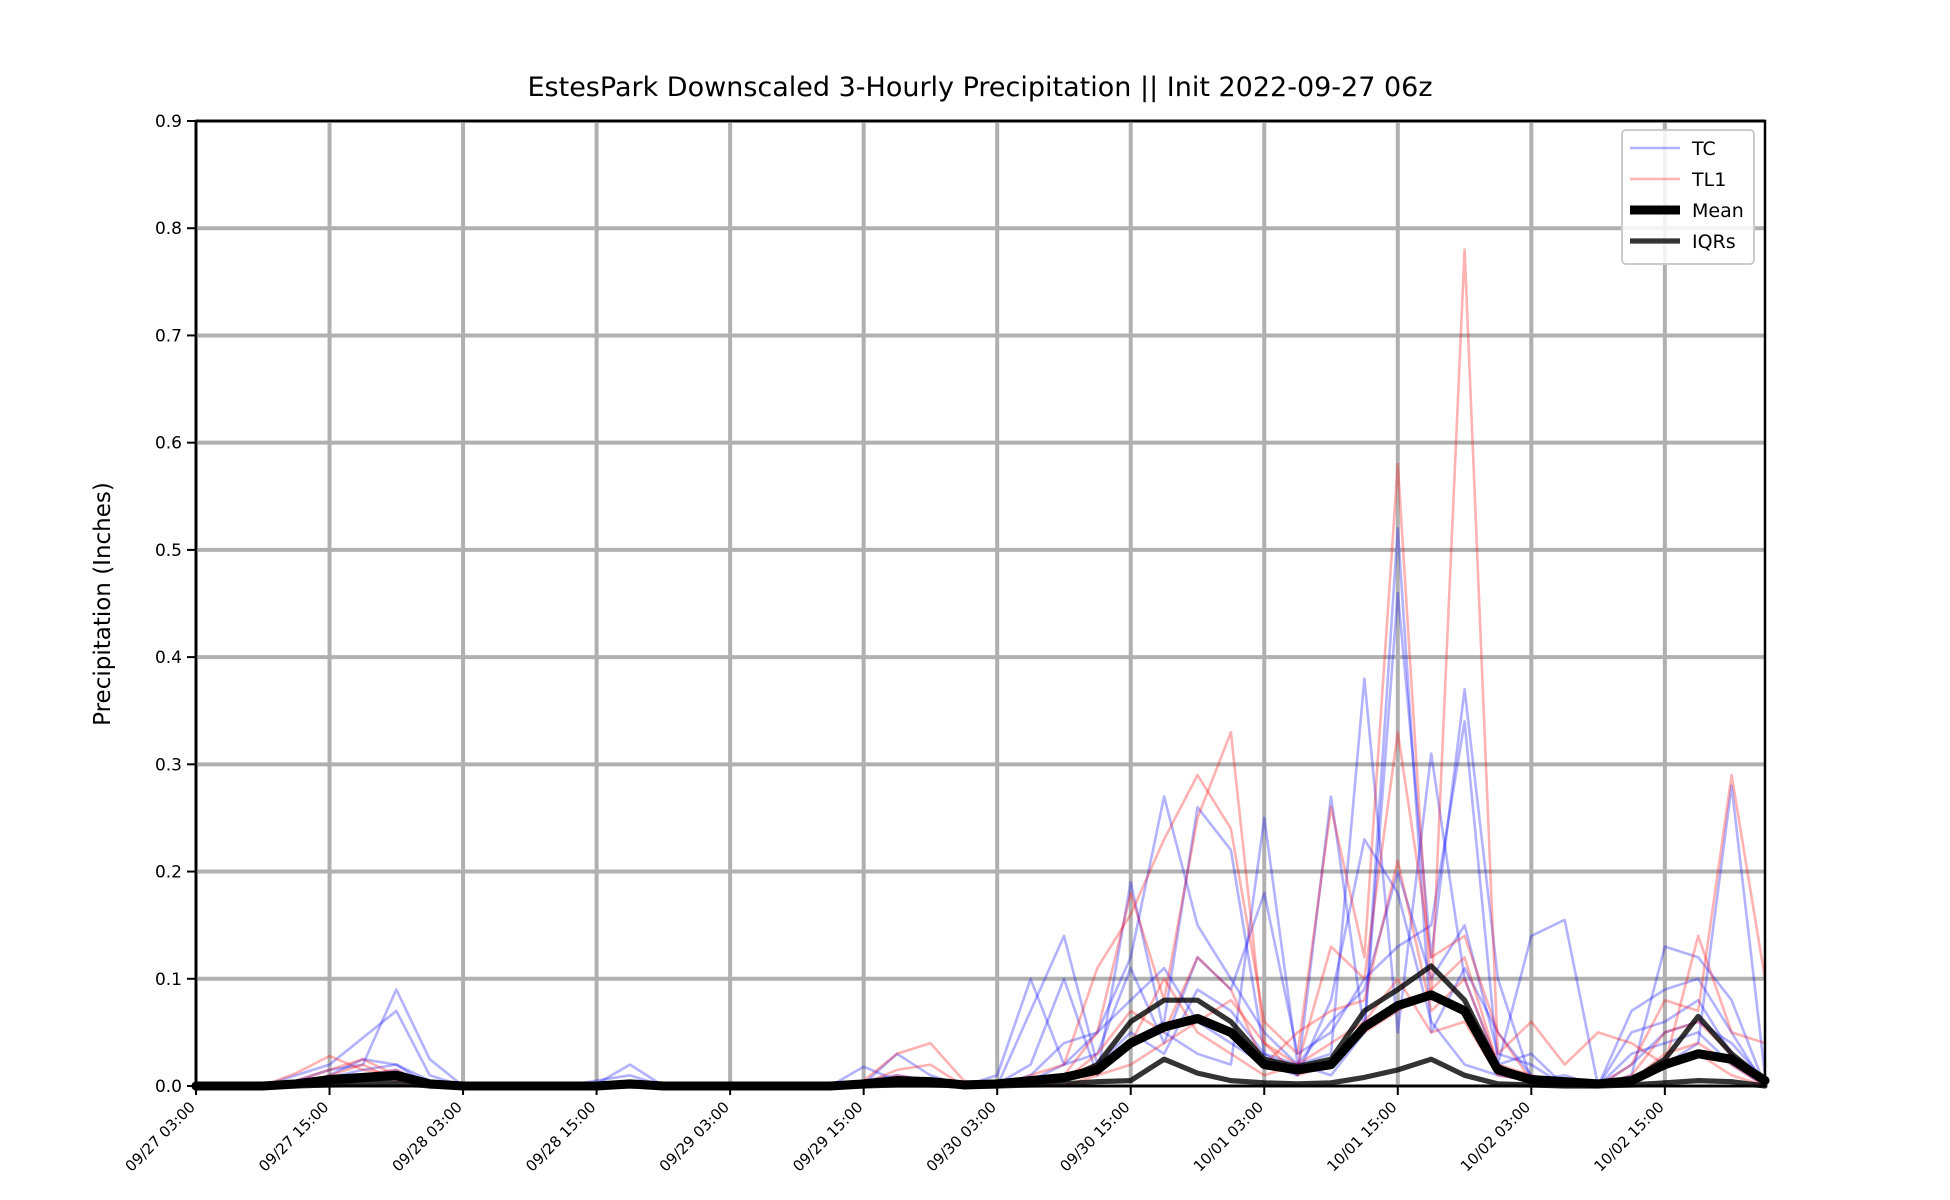 Image resolution: width=1950 pixels, height=1200 pixels. Describe the element at coordinates (168, 765) in the screenshot. I see `y-tick-label: 0.3` at that location.